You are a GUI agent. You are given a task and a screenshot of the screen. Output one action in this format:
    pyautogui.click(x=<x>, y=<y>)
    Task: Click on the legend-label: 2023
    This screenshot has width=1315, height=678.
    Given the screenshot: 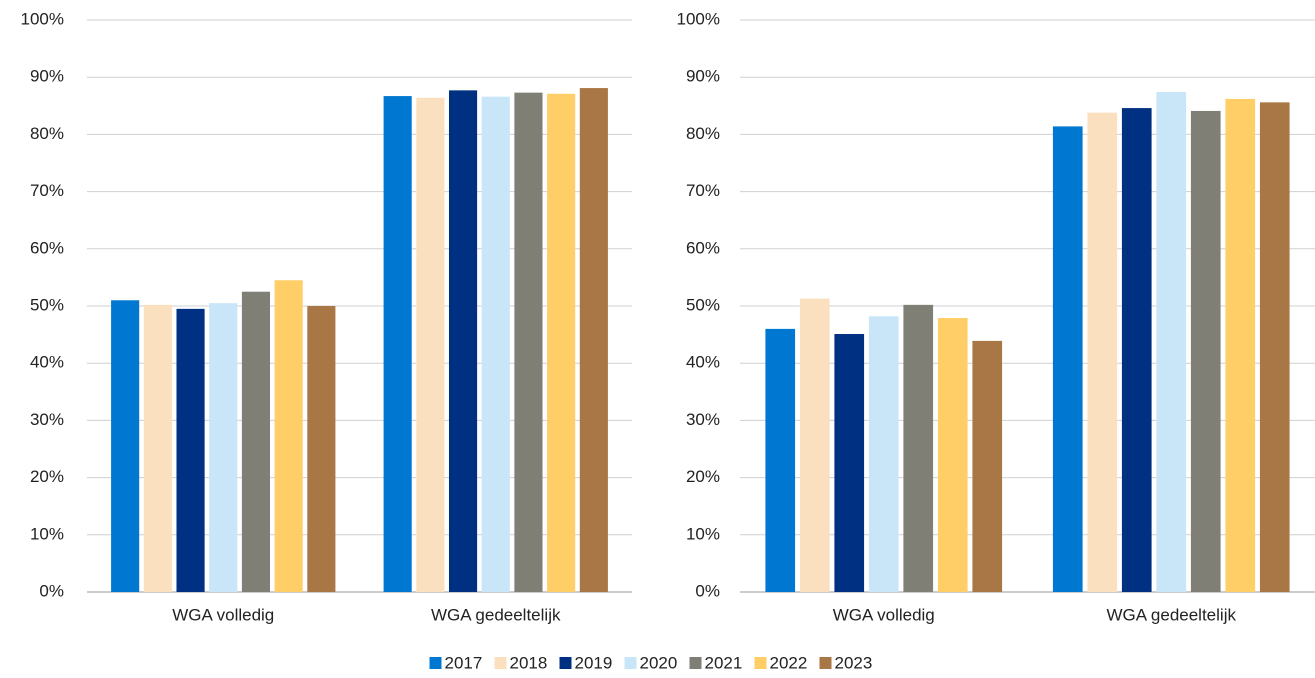 What is the action you would take?
    pyautogui.click(x=854, y=662)
    